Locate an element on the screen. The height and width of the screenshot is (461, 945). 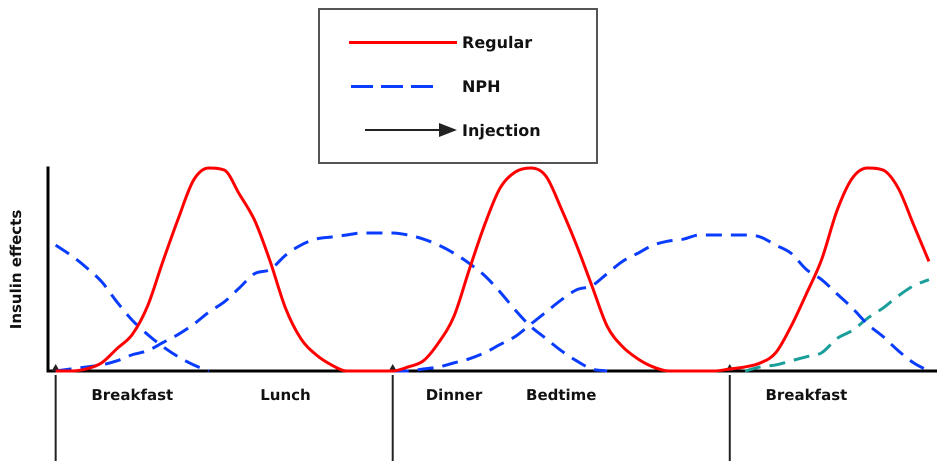
x-tick-label: Dinner is located at coordinates (454, 395).